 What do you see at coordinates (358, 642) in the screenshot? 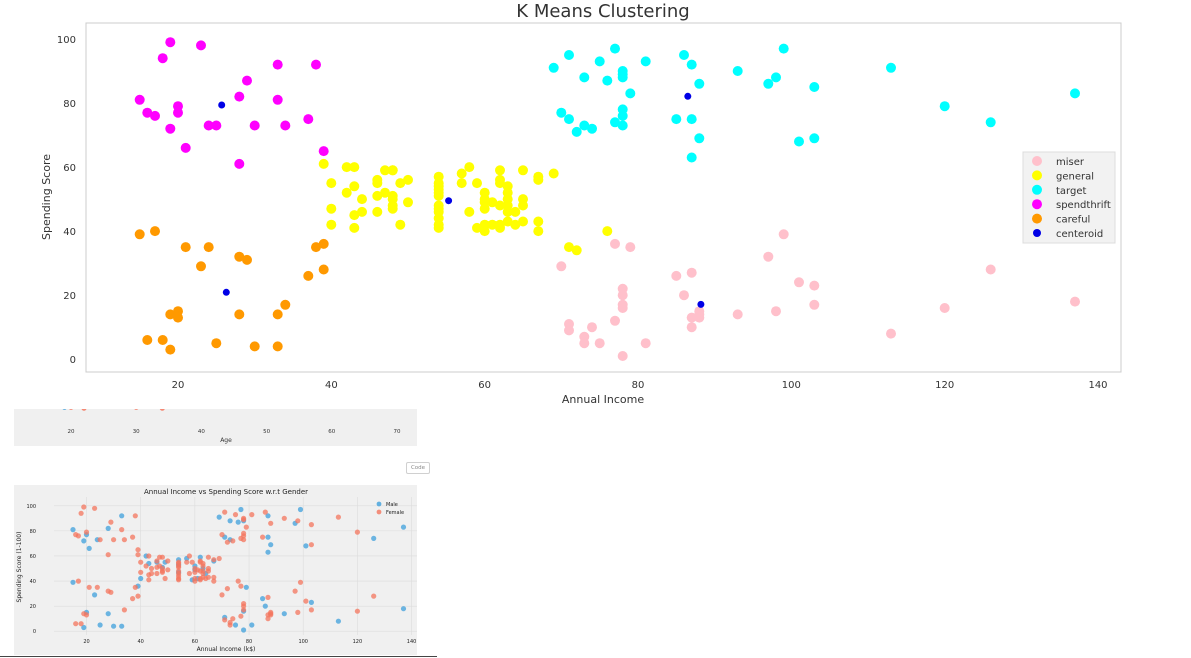
I see `gender-x-tick-label: 120` at bounding box center [358, 642].